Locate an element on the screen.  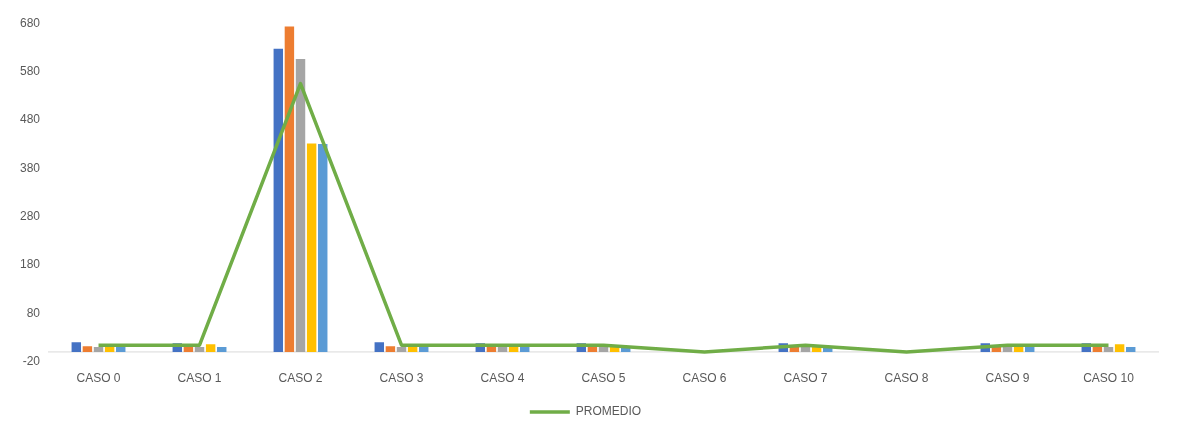
x-tick-label: CASO 4 is located at coordinates (502, 378).